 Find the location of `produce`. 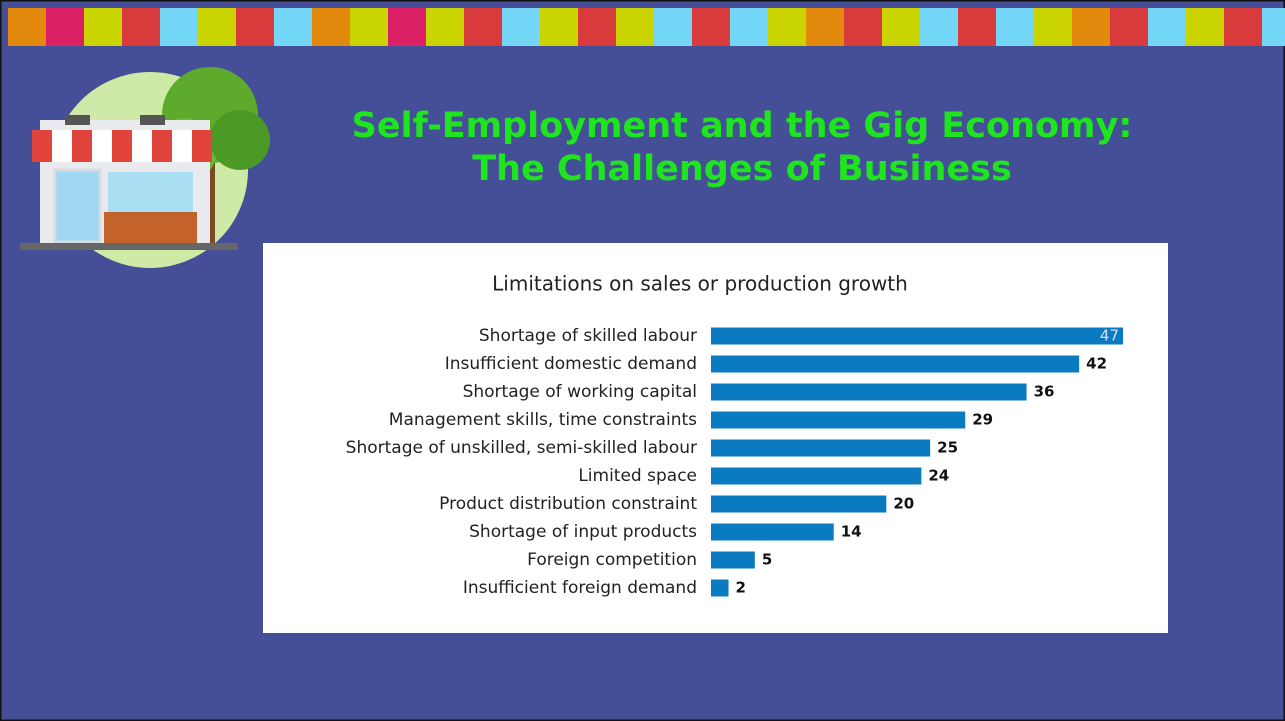

produce is located at coordinates (150, 228).